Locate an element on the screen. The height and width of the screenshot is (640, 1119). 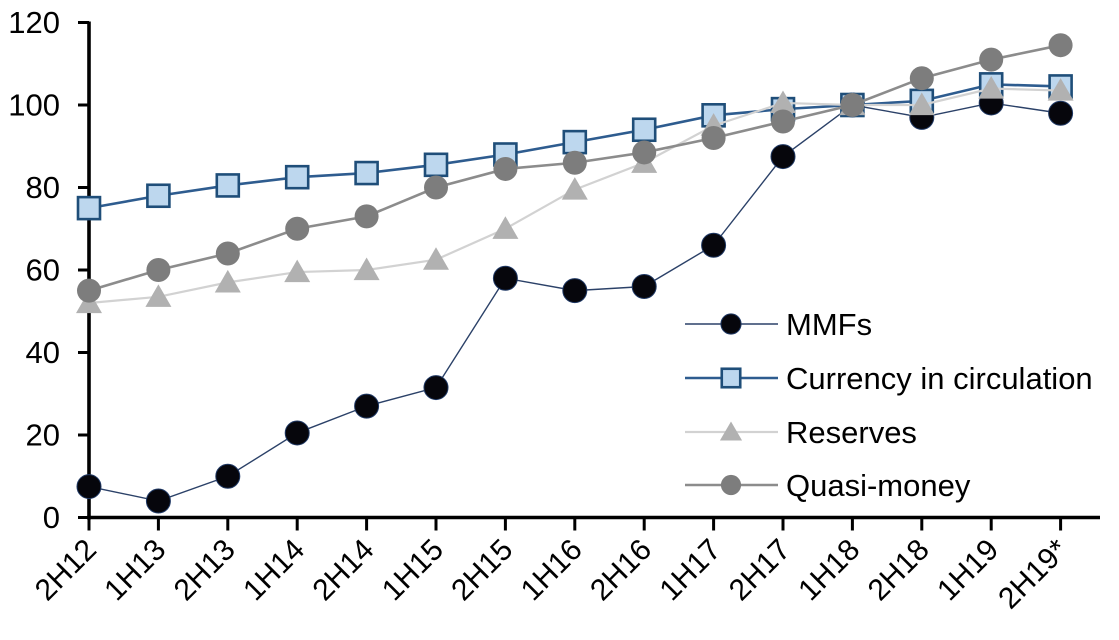
y-tick-label: 120 is located at coordinates (34, 22).